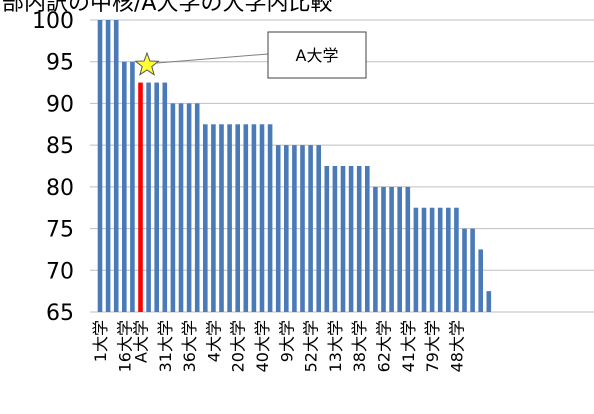 The width and height of the screenshot is (594, 414). Describe the element at coordinates (165, 346) in the screenshot. I see `x-tick-label: 31大学` at that location.